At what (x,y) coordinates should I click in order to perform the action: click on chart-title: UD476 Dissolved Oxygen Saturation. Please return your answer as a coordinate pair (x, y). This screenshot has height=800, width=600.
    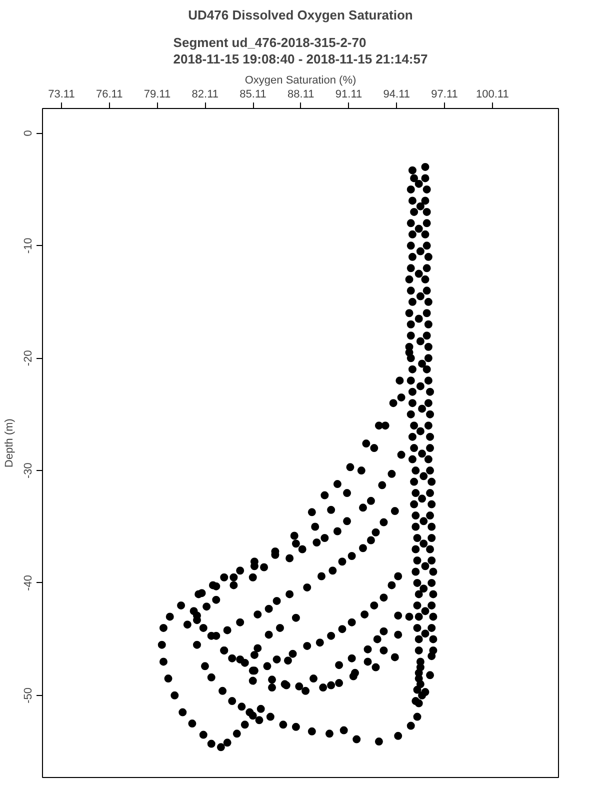
    Looking at the image, I should click on (300, 15).